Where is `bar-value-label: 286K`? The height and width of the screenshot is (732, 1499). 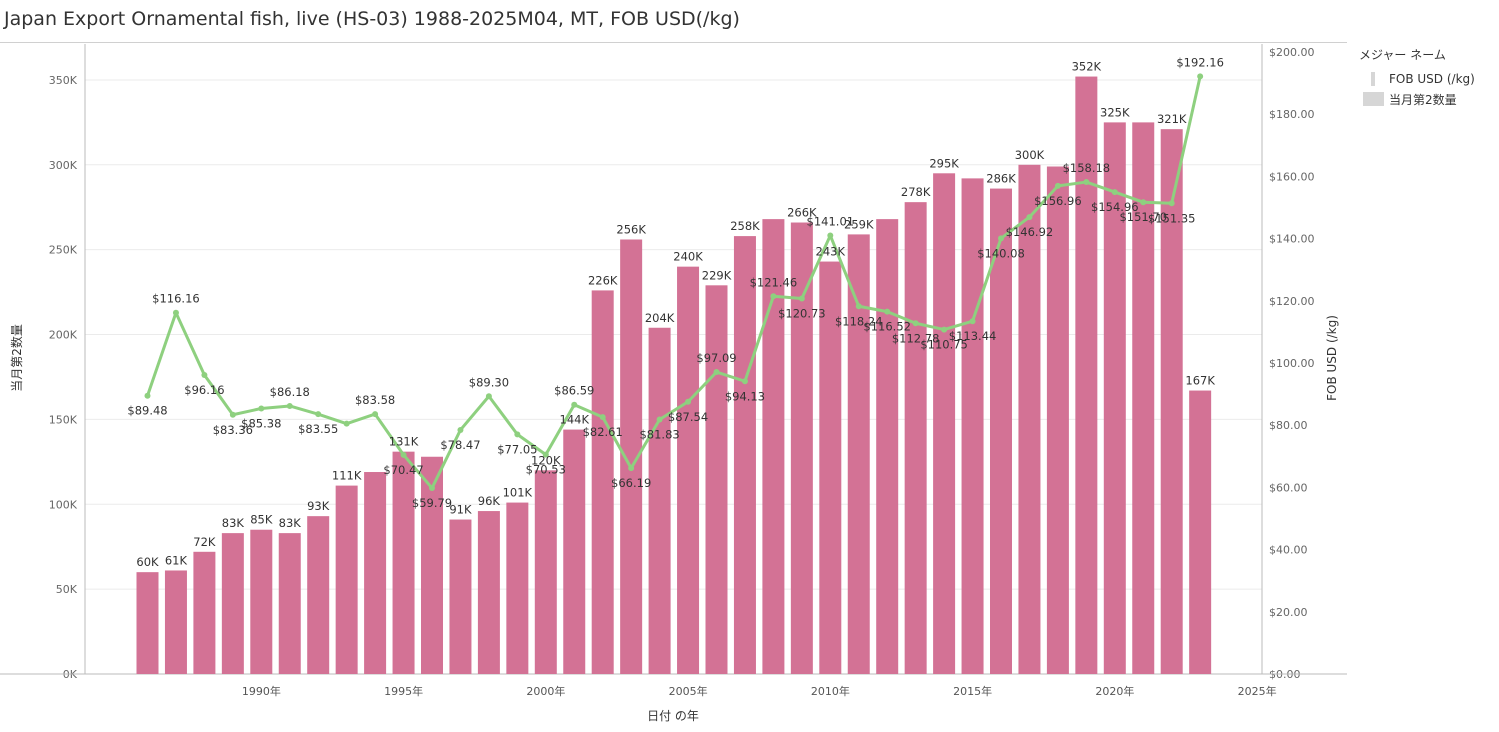
bar-value-label: 286K is located at coordinates (1001, 179).